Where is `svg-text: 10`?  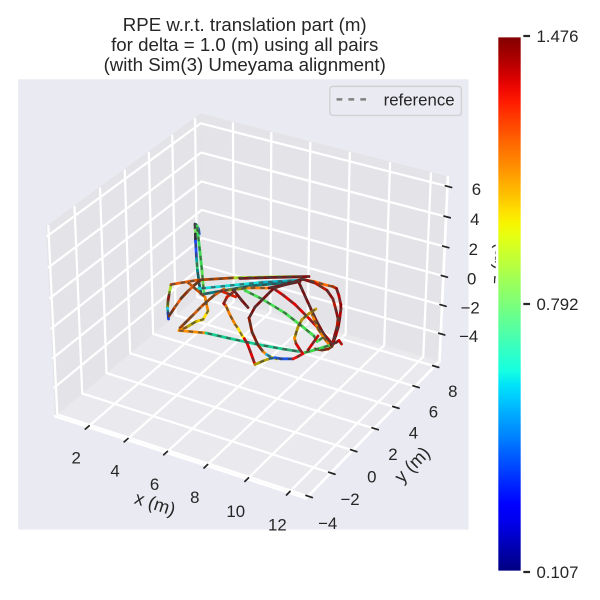 svg-text: 10 is located at coordinates (235, 511).